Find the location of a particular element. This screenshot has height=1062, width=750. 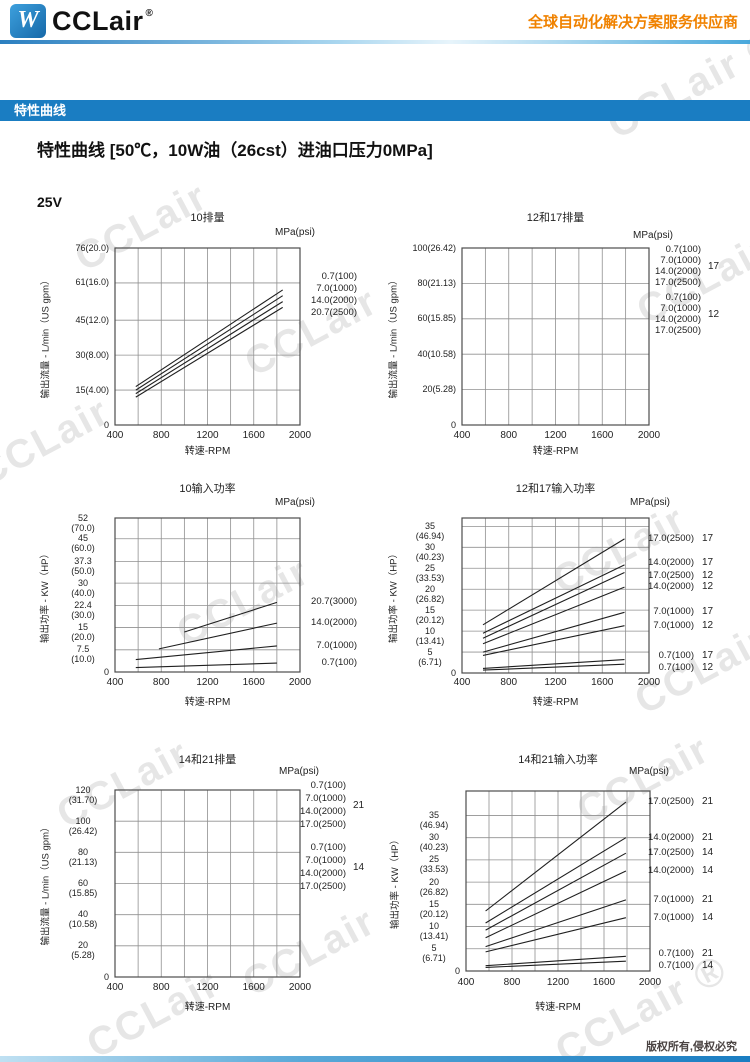

copyright-text: 版权所有,侵权必究 is located at coordinates (691, 1047).